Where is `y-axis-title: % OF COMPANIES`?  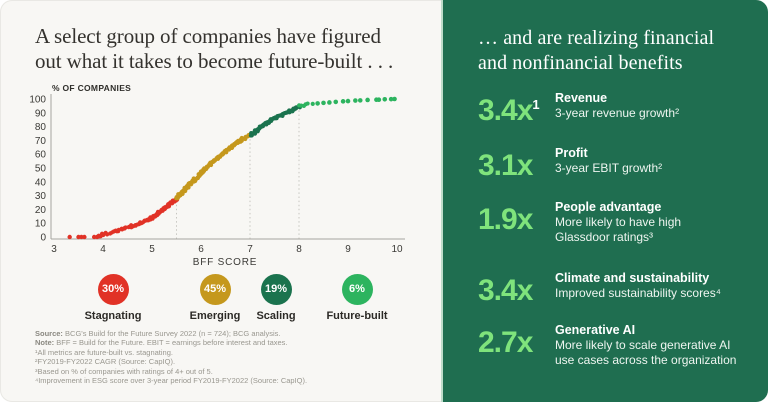 y-axis-title: % OF COMPANIES is located at coordinates (92, 88).